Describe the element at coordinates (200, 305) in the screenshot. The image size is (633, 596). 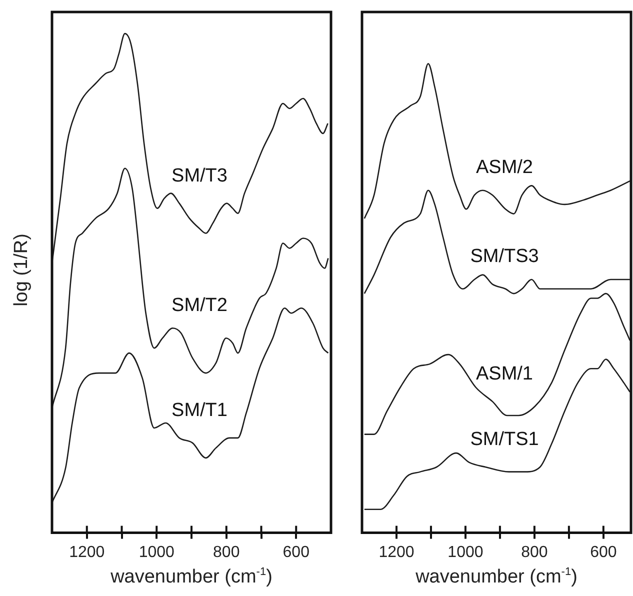
I see `series-label: SM/T2` at that location.